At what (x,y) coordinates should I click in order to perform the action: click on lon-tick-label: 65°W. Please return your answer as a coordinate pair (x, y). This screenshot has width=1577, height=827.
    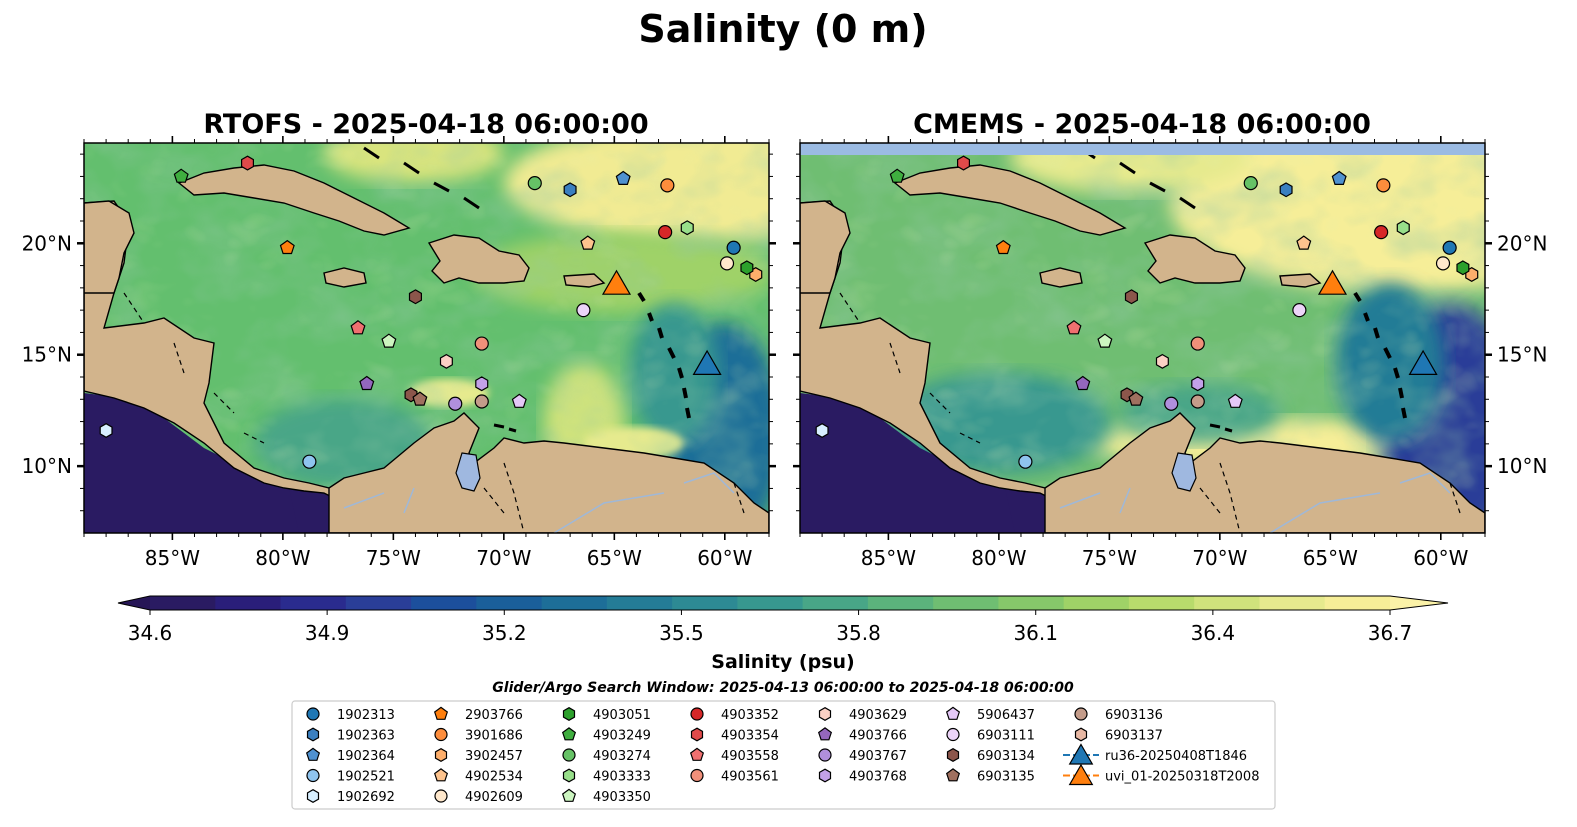
    Looking at the image, I should click on (1330, 558).